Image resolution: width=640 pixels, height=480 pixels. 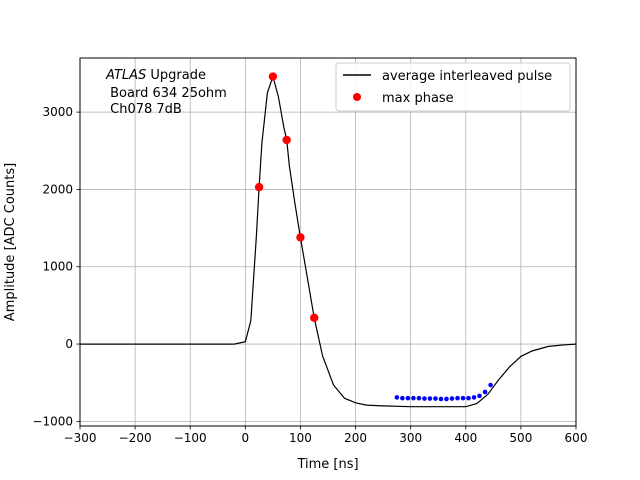 I want to click on y-tick-label: 2000, so click(x=57, y=189).